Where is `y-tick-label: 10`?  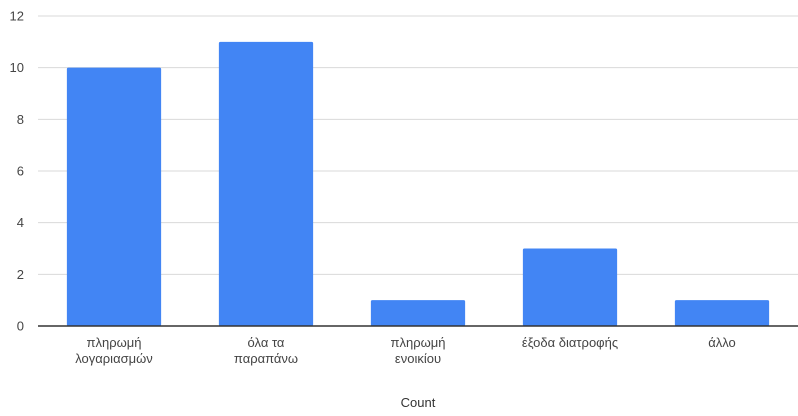
y-tick-label: 10 is located at coordinates (17, 67).